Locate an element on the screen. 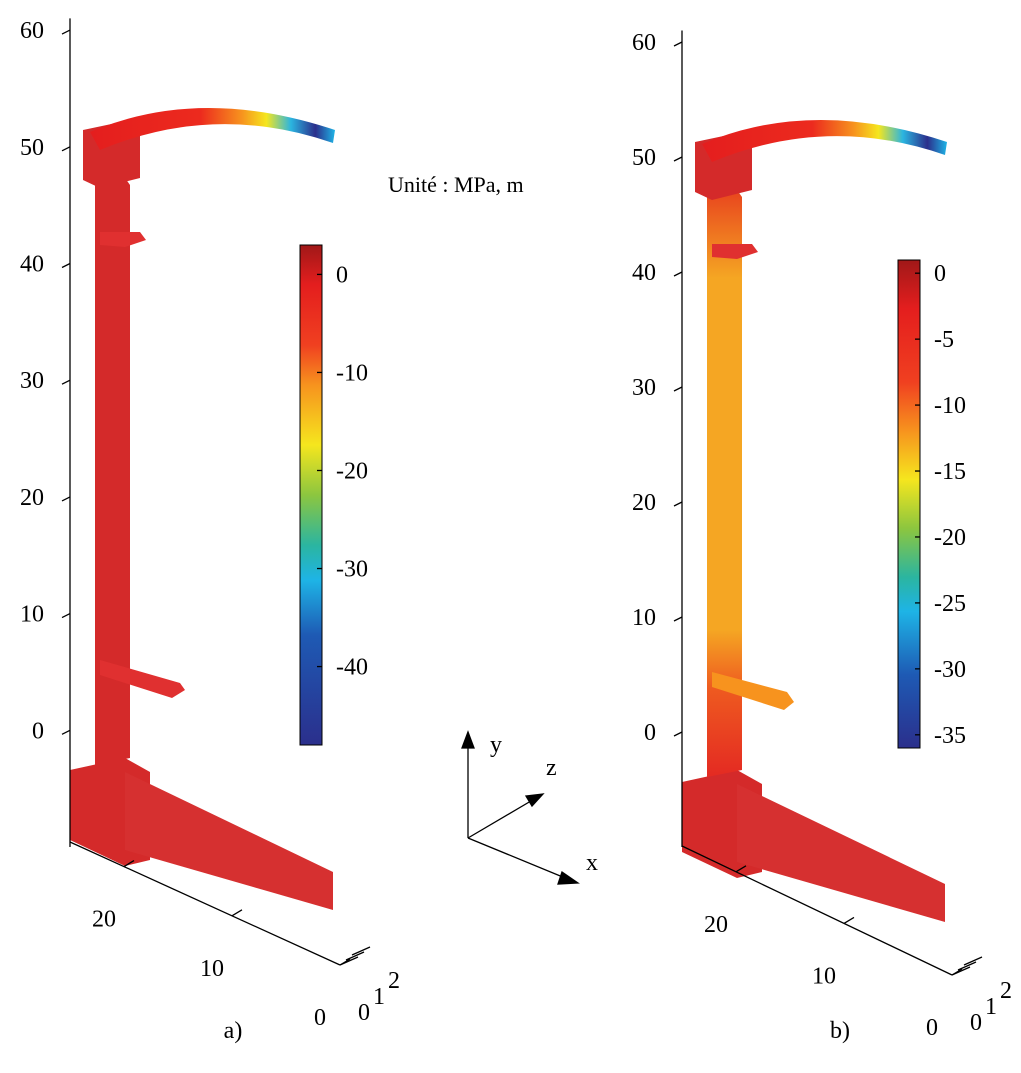 The image size is (1021, 1073). colorbar-tick-label: -15 is located at coordinates (950, 472).